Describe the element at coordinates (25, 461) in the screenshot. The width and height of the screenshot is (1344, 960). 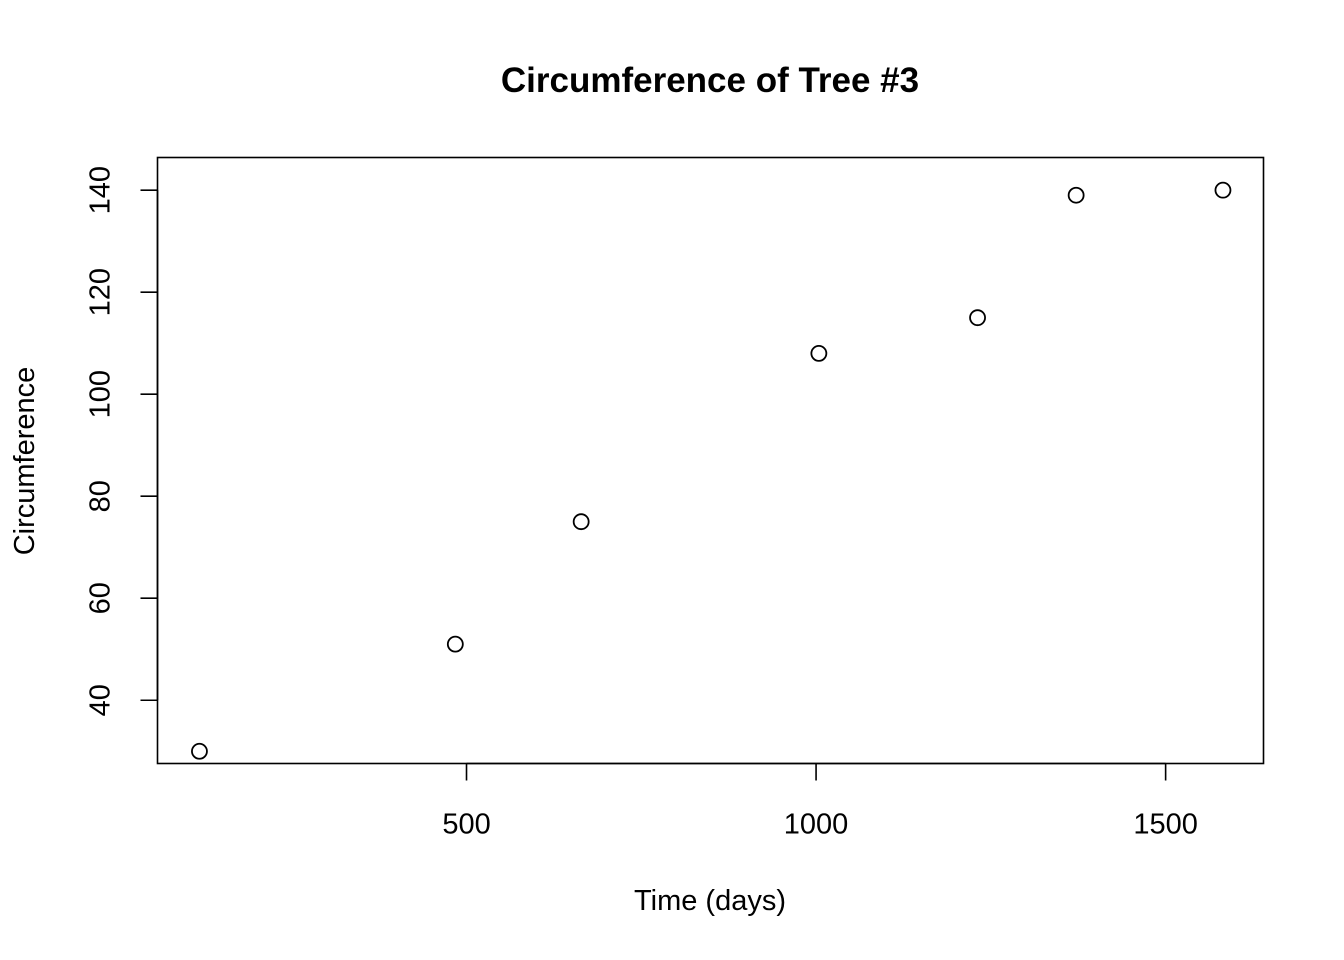
I see `y-axis-label: Circumference` at that location.